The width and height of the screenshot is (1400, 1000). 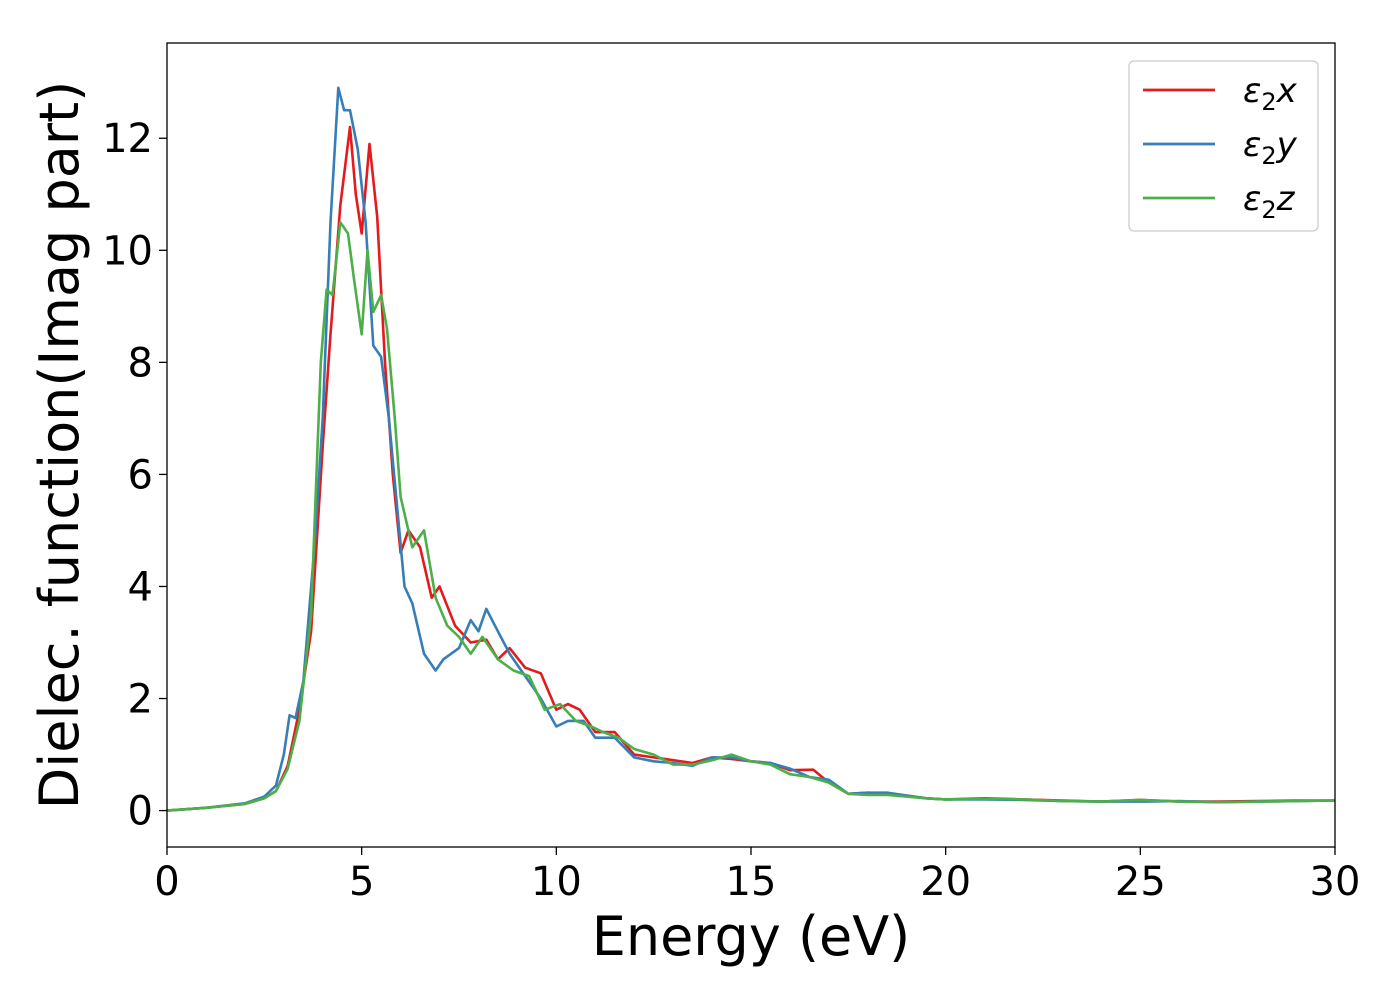 I want to click on legend-label-y: ε2y, so click(x=1270, y=147).